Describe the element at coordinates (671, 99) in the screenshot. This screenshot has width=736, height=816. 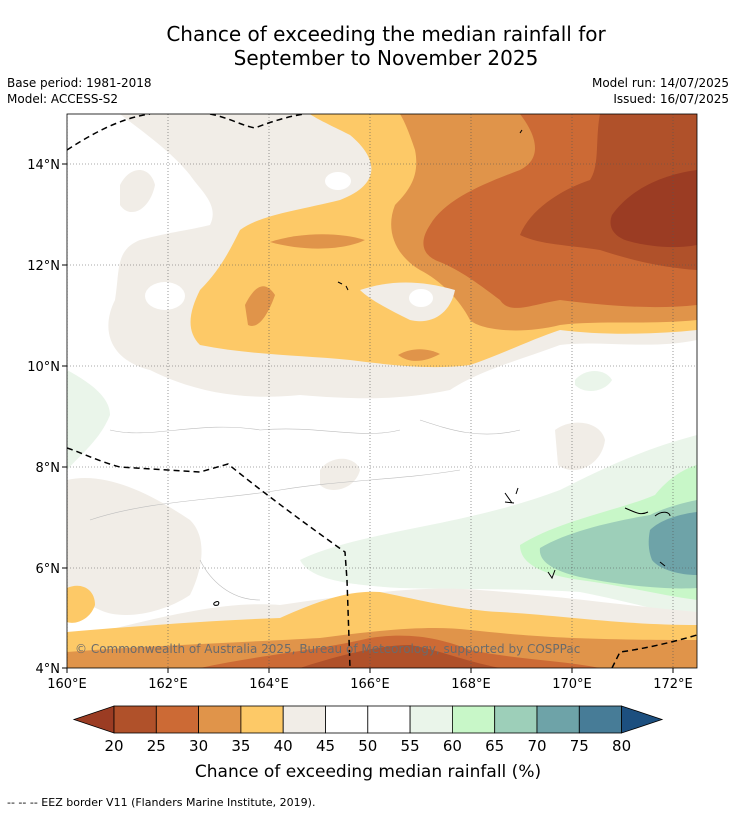
I see `issued-date: Issued: 16/07/2025` at that location.